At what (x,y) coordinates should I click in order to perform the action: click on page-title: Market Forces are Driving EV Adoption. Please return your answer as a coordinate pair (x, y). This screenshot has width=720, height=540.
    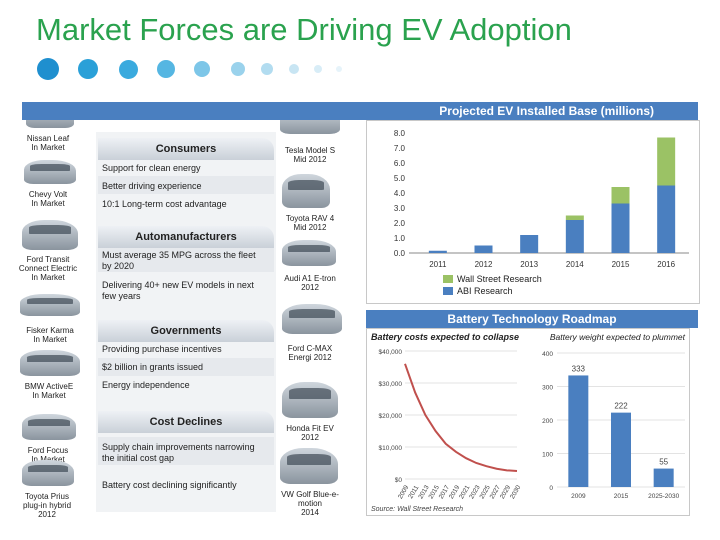
    Looking at the image, I should click on (304, 29).